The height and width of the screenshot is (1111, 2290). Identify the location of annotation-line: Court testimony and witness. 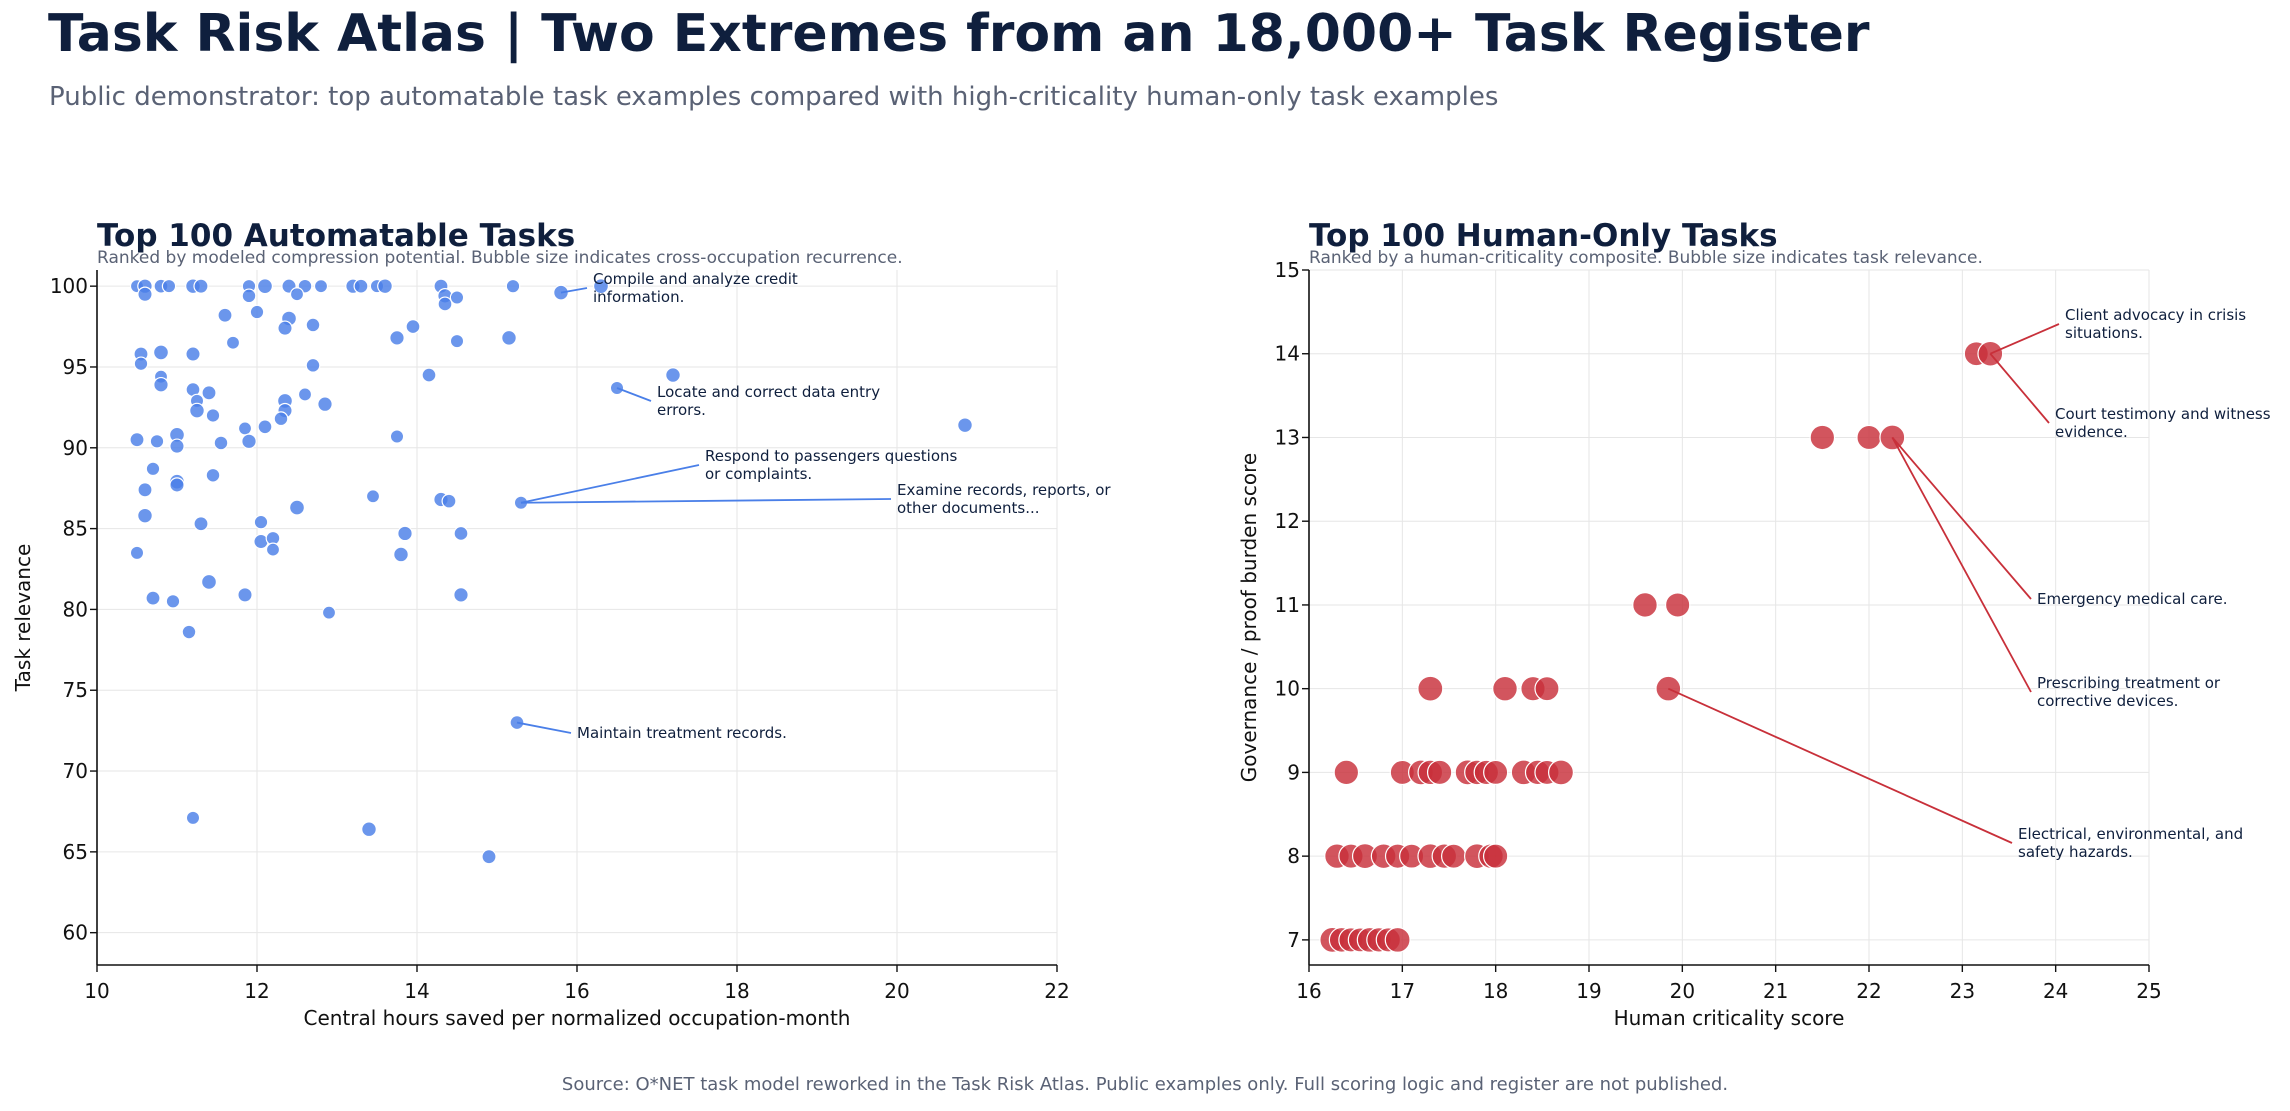
(2163, 414).